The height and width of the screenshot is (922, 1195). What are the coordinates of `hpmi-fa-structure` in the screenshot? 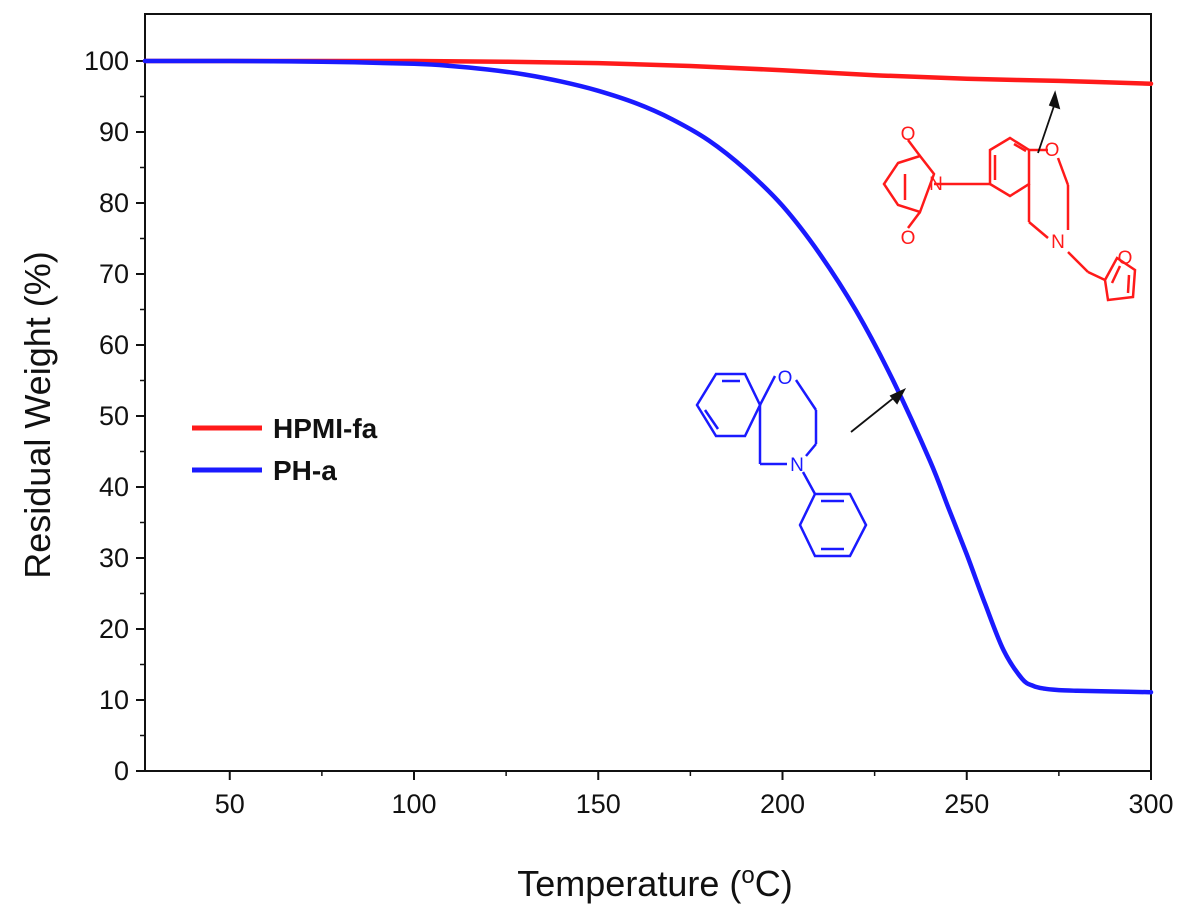 It's located at (1009, 219).